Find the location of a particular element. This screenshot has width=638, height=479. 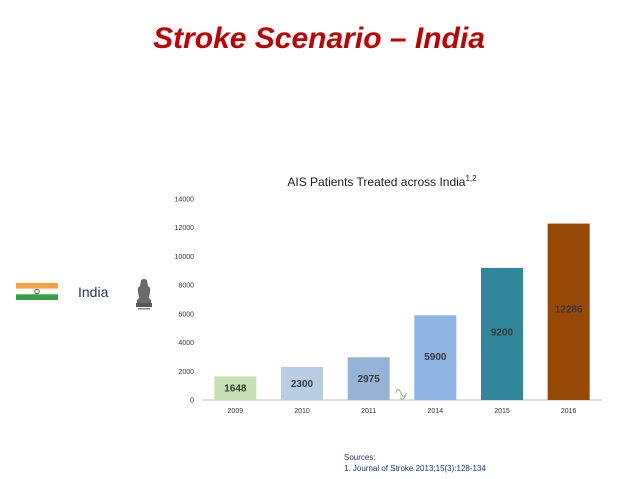

data-label: 2975 is located at coordinates (369, 379).